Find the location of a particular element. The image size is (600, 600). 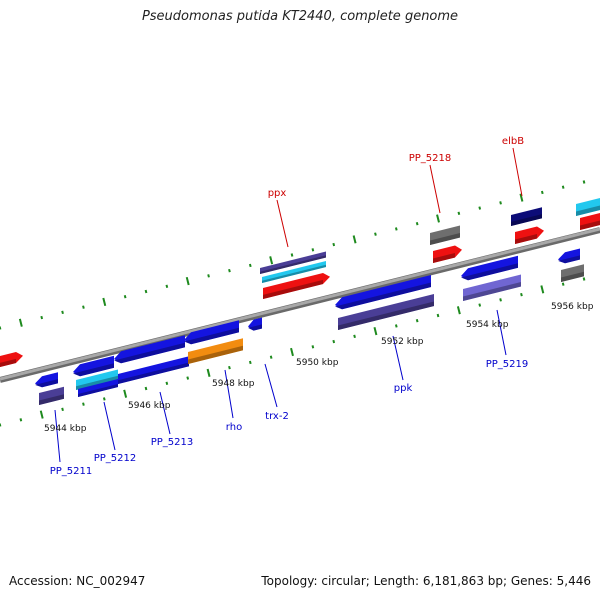

gene-ppk-indigo is located at coordinates (386, 312).